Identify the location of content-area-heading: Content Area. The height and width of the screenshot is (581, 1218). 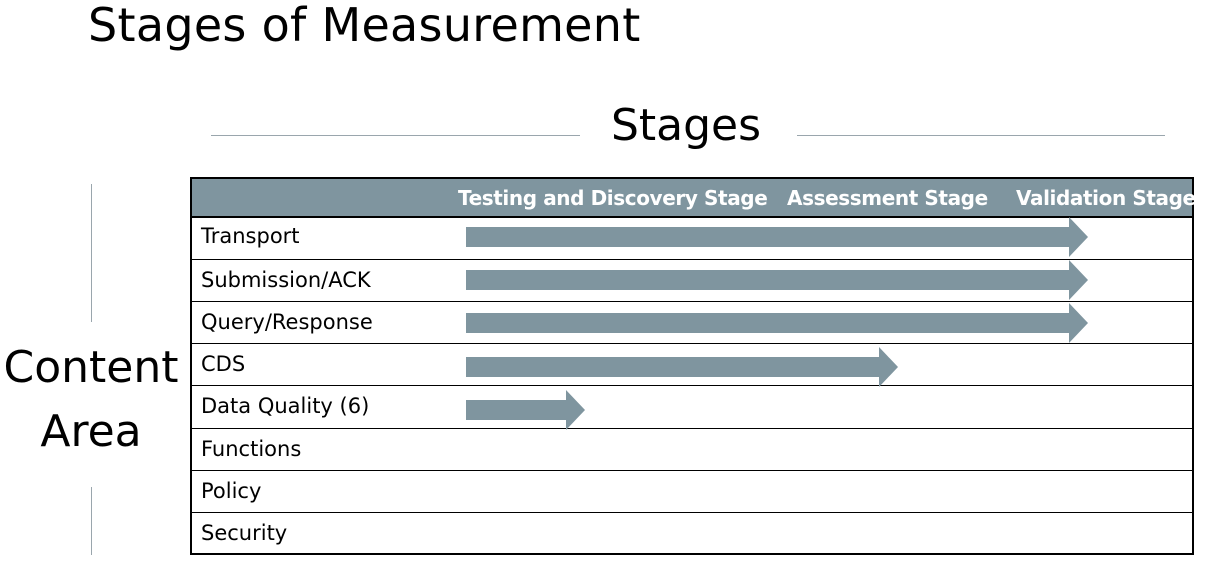
(91, 400).